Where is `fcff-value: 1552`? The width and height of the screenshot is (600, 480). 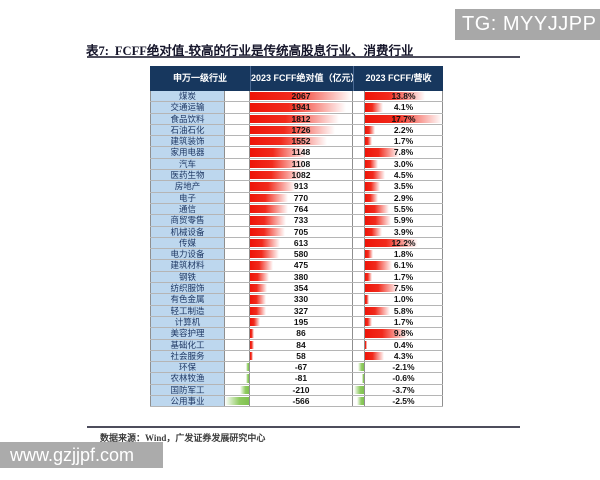
fcff-value: 1552 is located at coordinates (301, 141).